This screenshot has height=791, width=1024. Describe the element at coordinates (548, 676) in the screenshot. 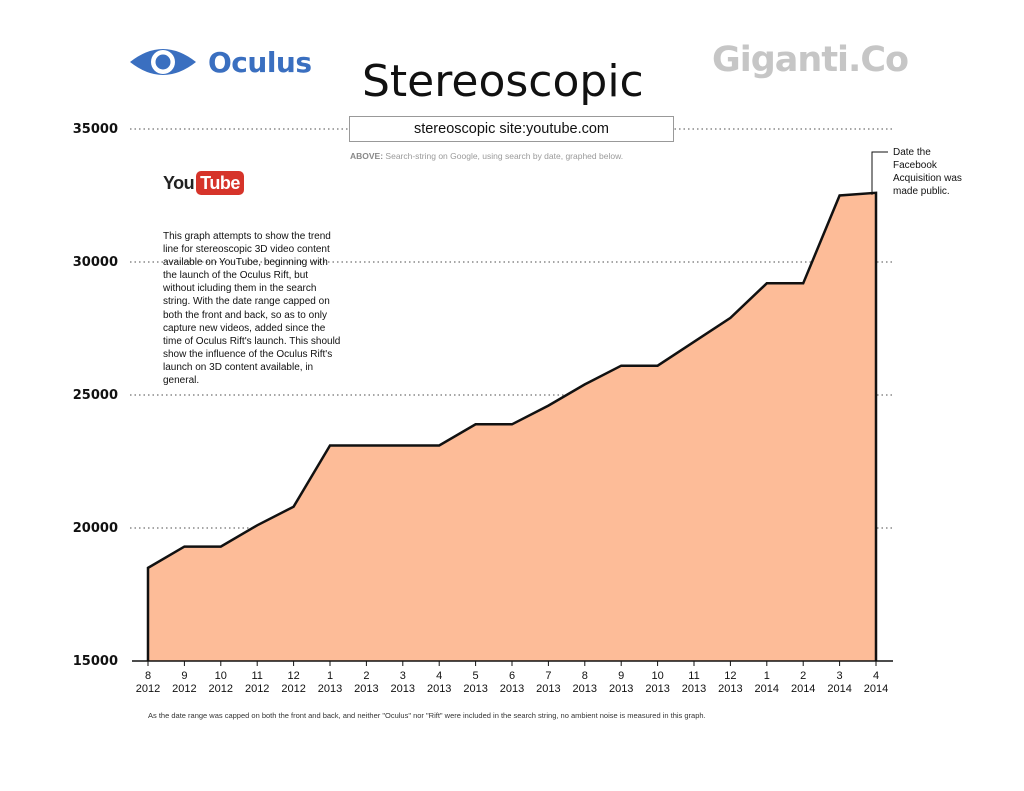

I see `x-tick-month: 7` at that location.